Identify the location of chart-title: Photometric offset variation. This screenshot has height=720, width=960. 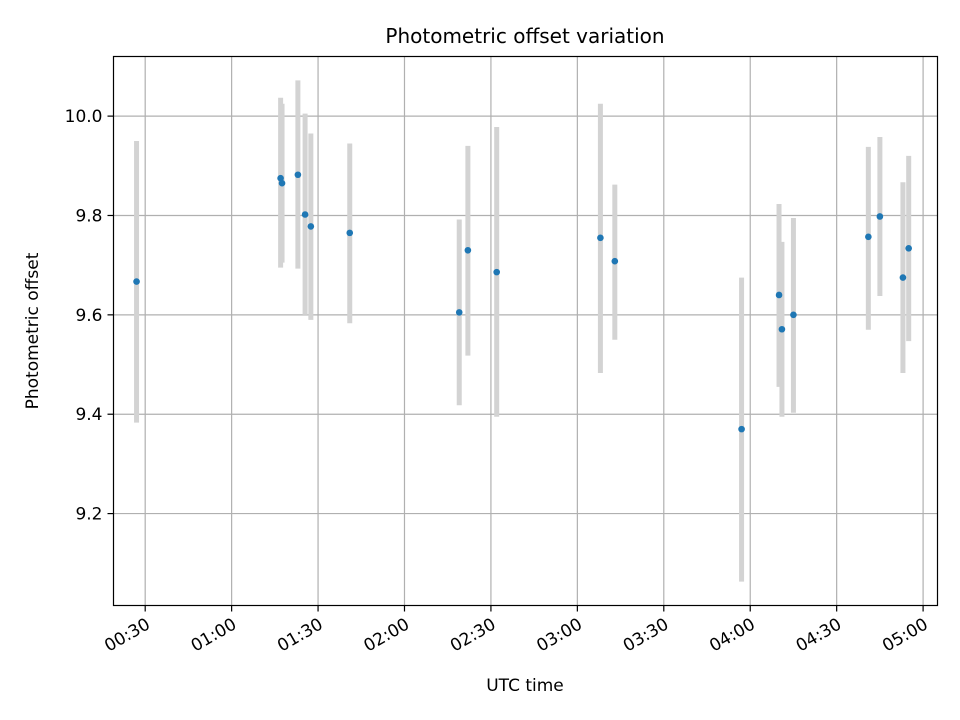
(524, 36).